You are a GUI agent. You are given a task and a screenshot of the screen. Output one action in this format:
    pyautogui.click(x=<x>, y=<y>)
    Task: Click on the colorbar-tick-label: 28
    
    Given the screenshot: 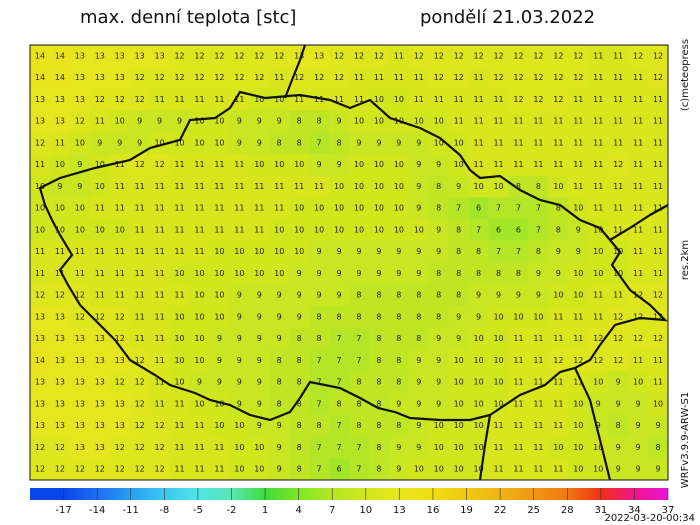 What is the action you would take?
    pyautogui.click(x=567, y=510)
    